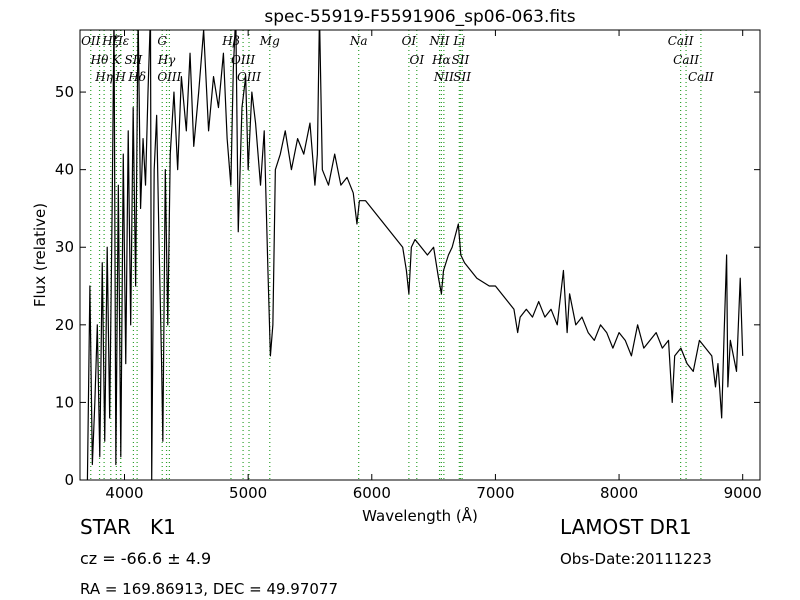 The height and width of the screenshot is (600, 800). What do you see at coordinates (209, 589) in the screenshot?
I see `coordinates: RA = 169.86913, DEC = 49.97077` at bounding box center [209, 589].